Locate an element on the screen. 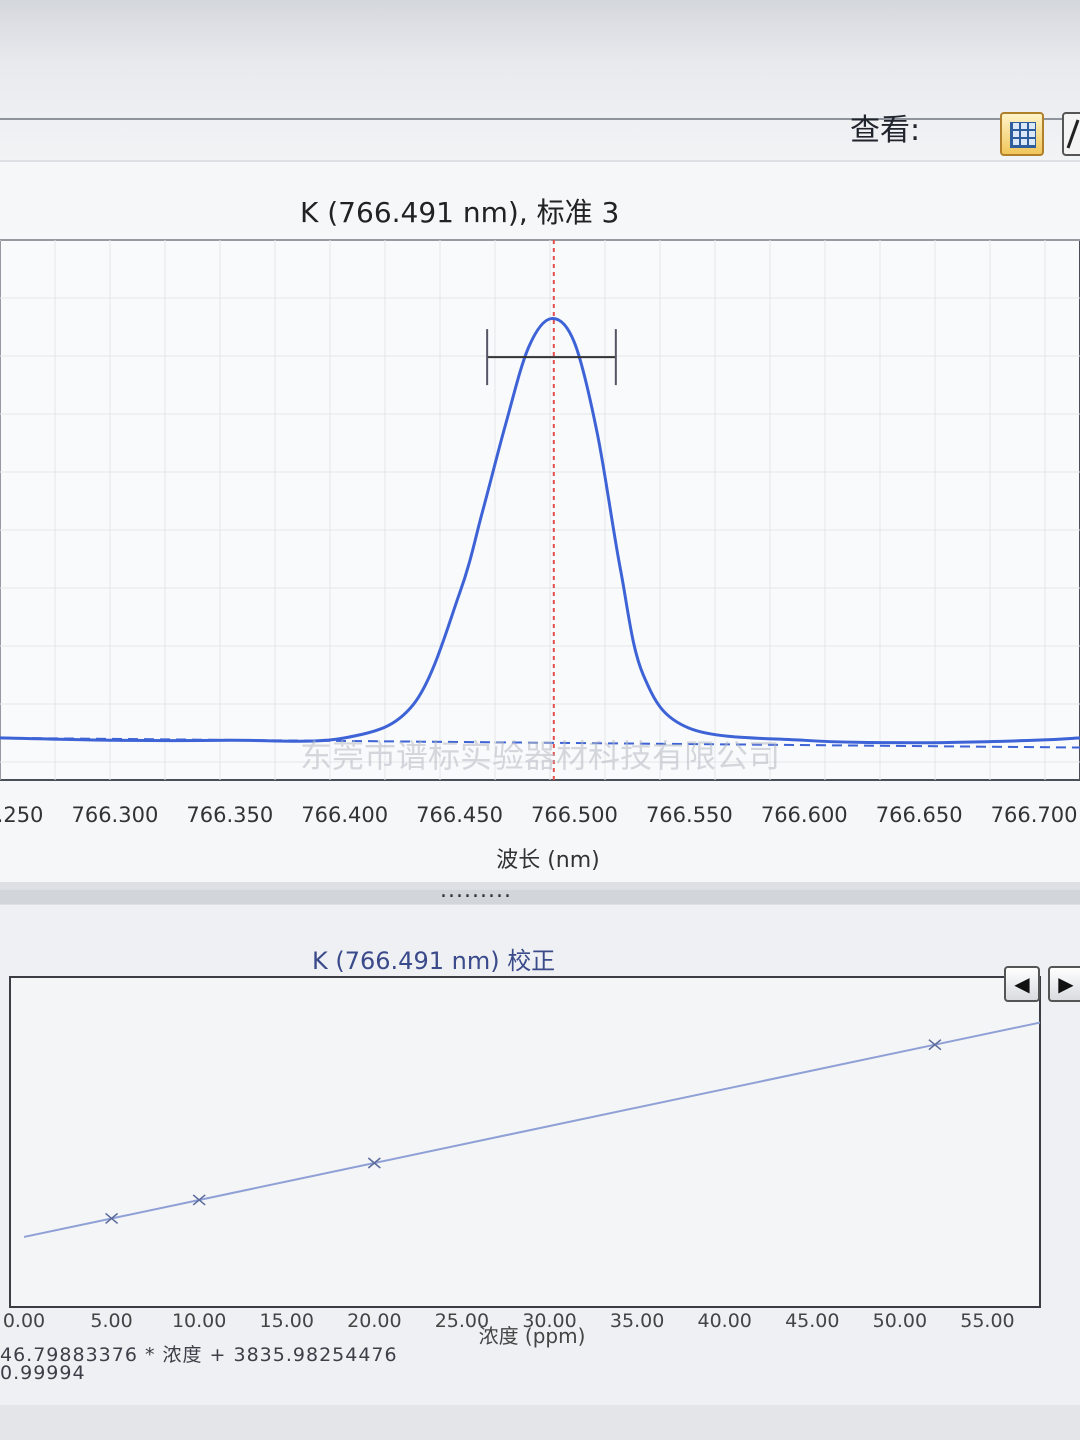 This screenshot has width=1080, height=1440. watermark-text: 东莞市谱标实验器材科技有限公司 is located at coordinates (540, 756).